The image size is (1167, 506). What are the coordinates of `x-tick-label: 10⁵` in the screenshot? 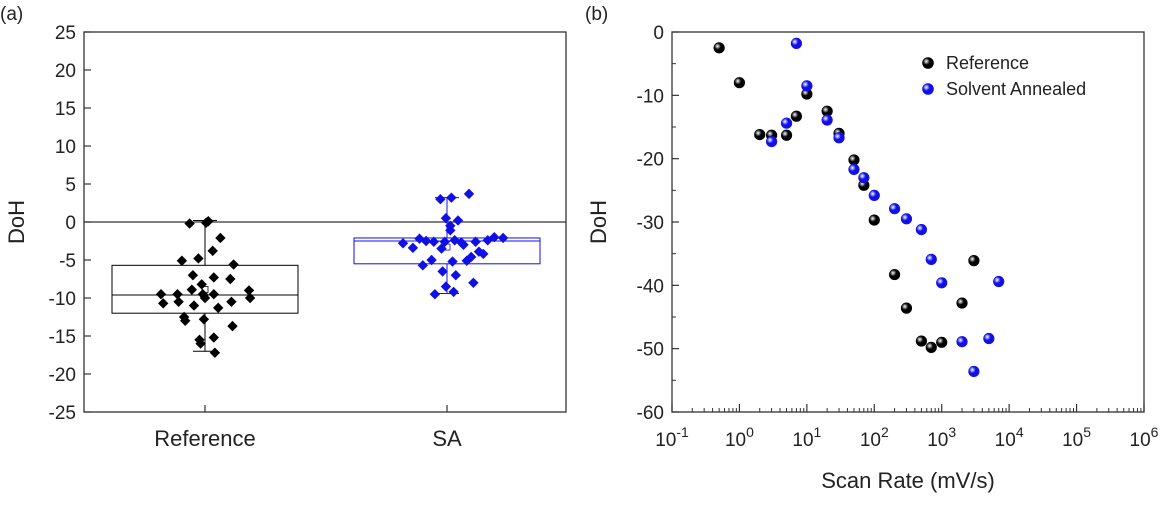 It's located at (1076, 437).